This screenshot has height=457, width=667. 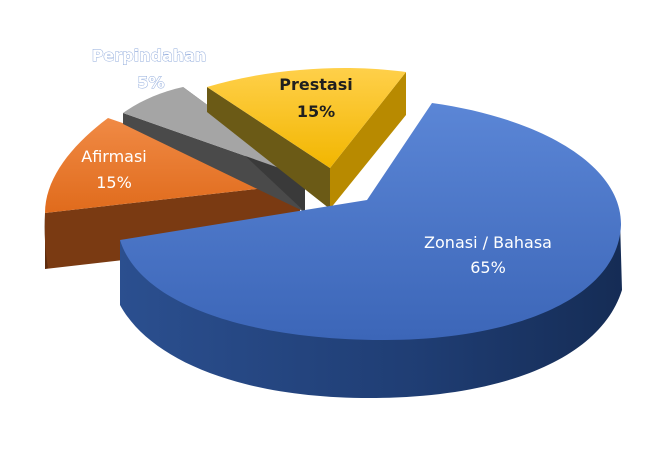 What do you see at coordinates (488, 267) in the screenshot?
I see `slice-value-zonasi-bahasa: 65%` at bounding box center [488, 267].